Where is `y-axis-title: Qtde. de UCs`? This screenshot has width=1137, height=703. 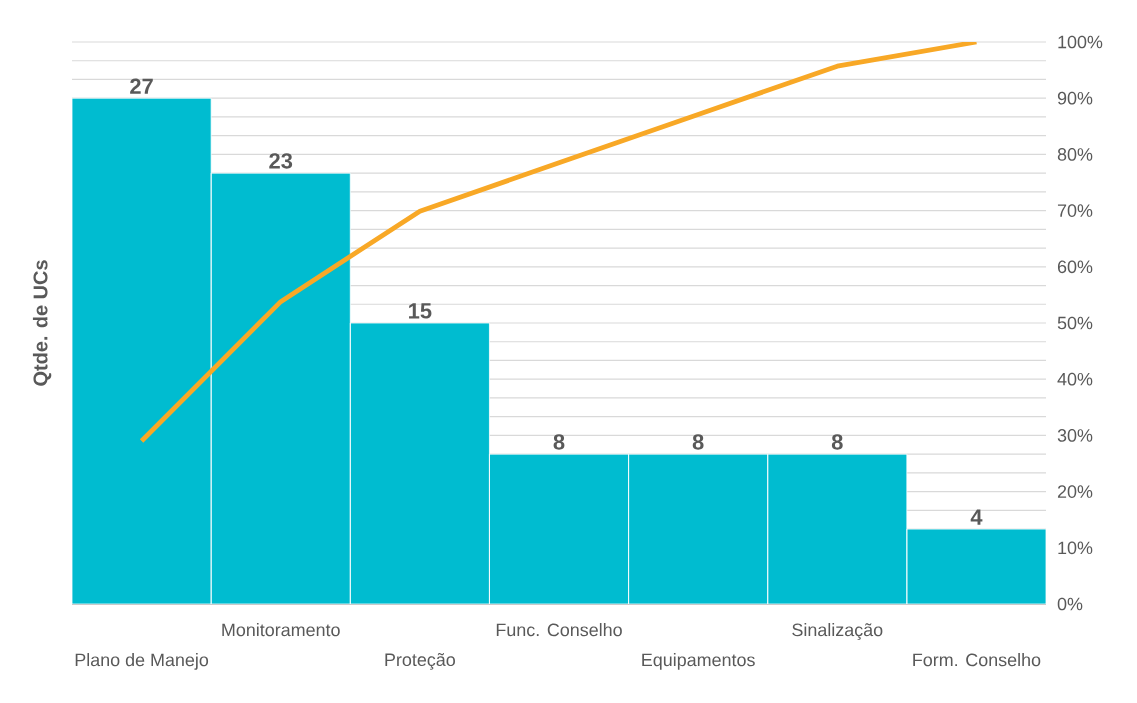 y-axis-title: Qtde. de UCs is located at coordinates (42, 323).